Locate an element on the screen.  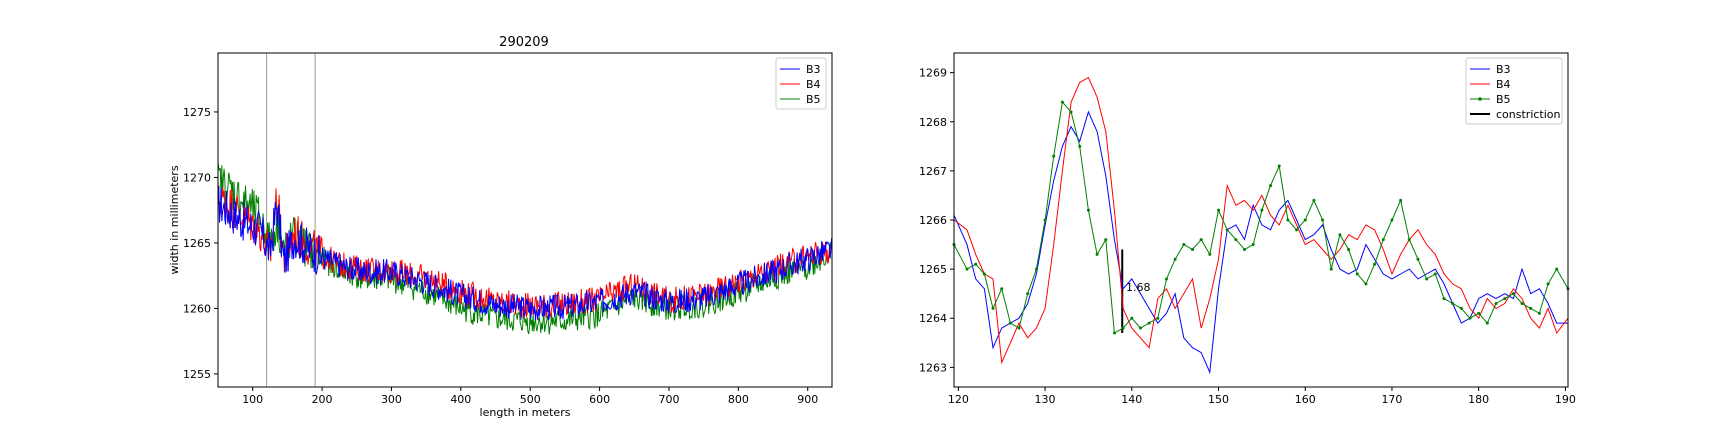
left-series-group is located at coordinates (525, 248).